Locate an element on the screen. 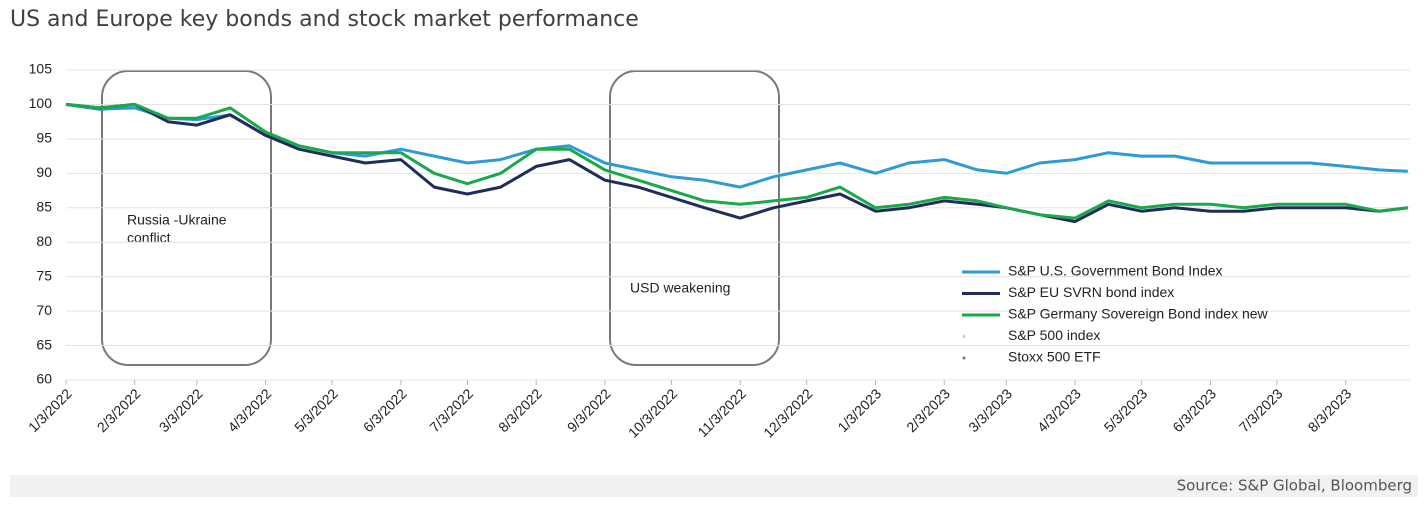 The width and height of the screenshot is (1428, 511). x-tick-label: 10/3/2022 is located at coordinates (653, 413).